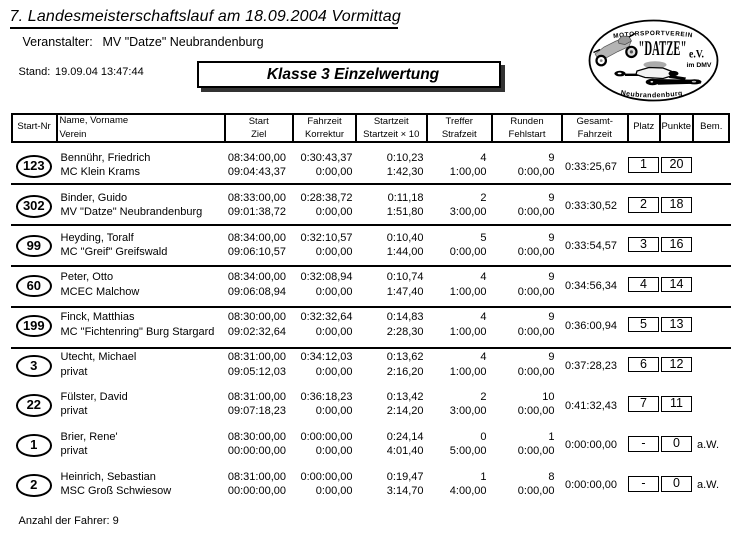 The height and width of the screenshot is (550, 750). Describe the element at coordinates (653, 35) in the screenshot. I see `svg-text: MOTORSPORTVEREIN` at that location.